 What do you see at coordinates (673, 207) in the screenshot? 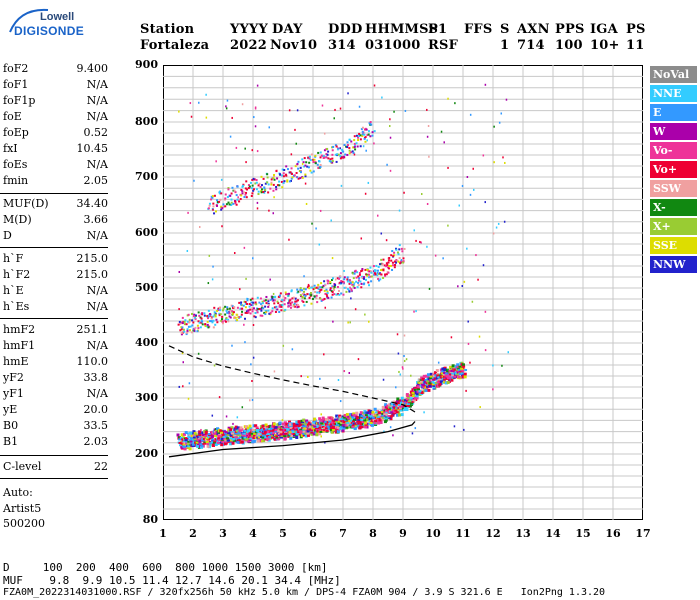
I see `legend-item-x-: X-` at bounding box center [673, 207].